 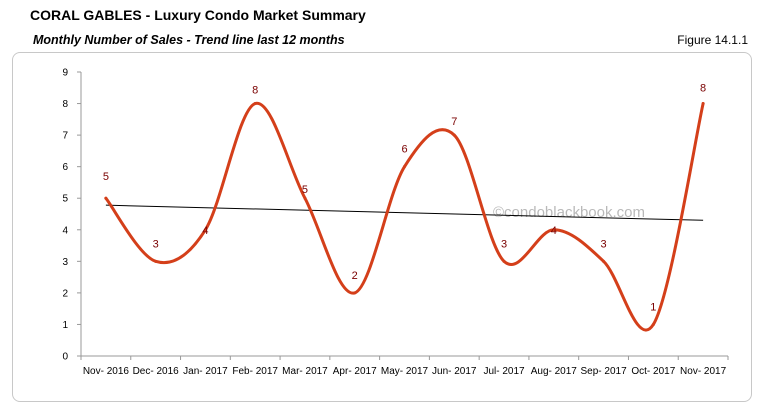 What do you see at coordinates (554, 371) in the screenshot?
I see `x-tick-label: Aug- 2017` at bounding box center [554, 371].